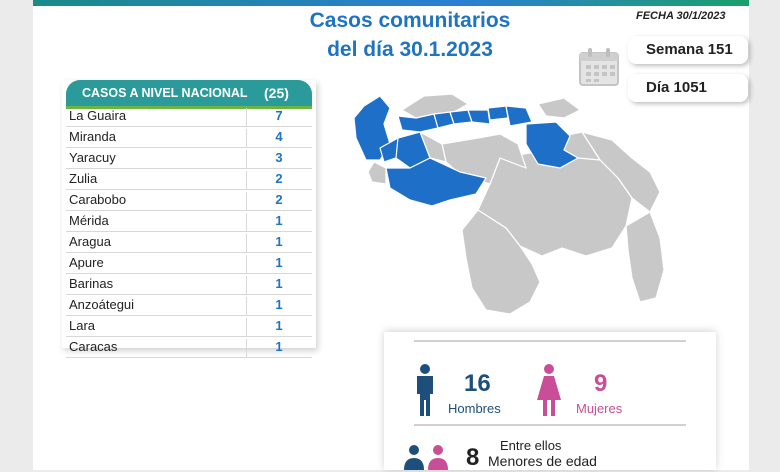 Image resolution: width=780 pixels, height=472 pixels. I want to click on case-count: 3, so click(278, 159).